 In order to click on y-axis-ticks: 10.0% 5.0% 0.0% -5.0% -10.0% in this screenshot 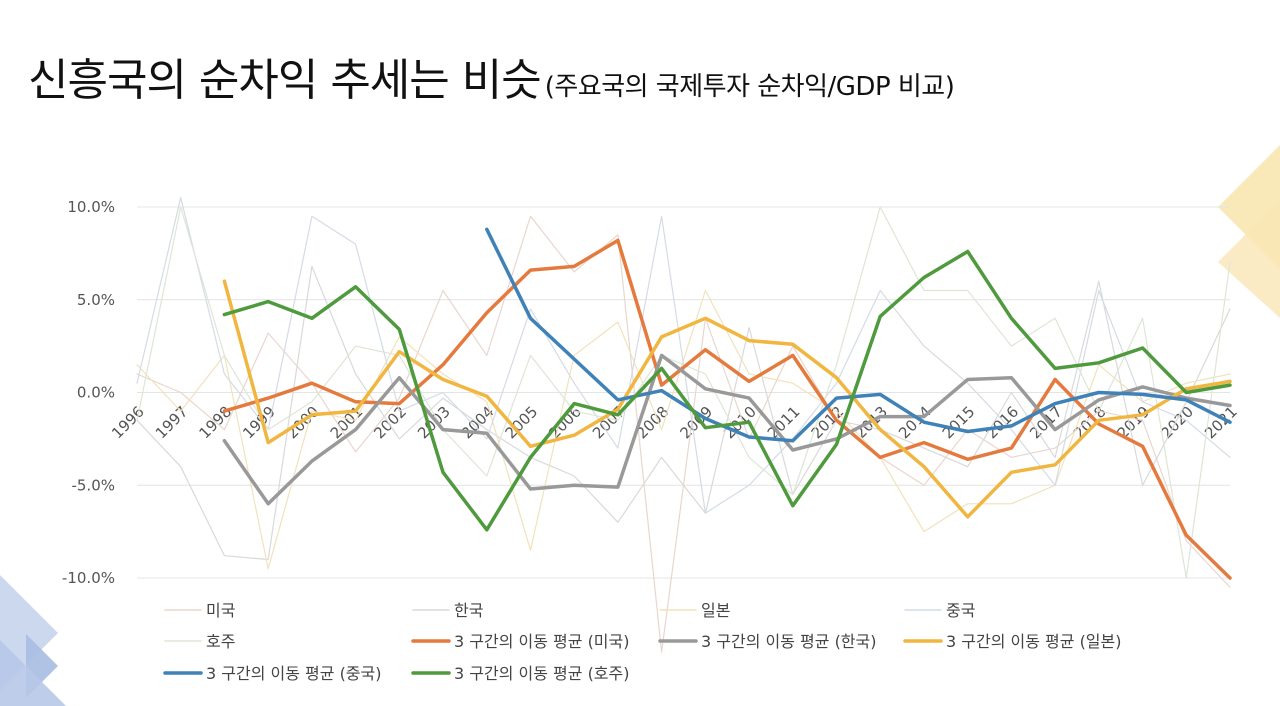, I will do `click(88, 392)`.